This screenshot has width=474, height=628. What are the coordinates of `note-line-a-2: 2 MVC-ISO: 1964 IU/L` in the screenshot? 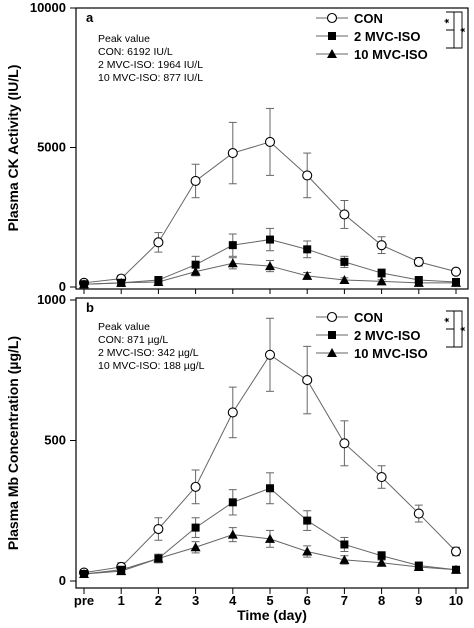 It's located at (150, 65).